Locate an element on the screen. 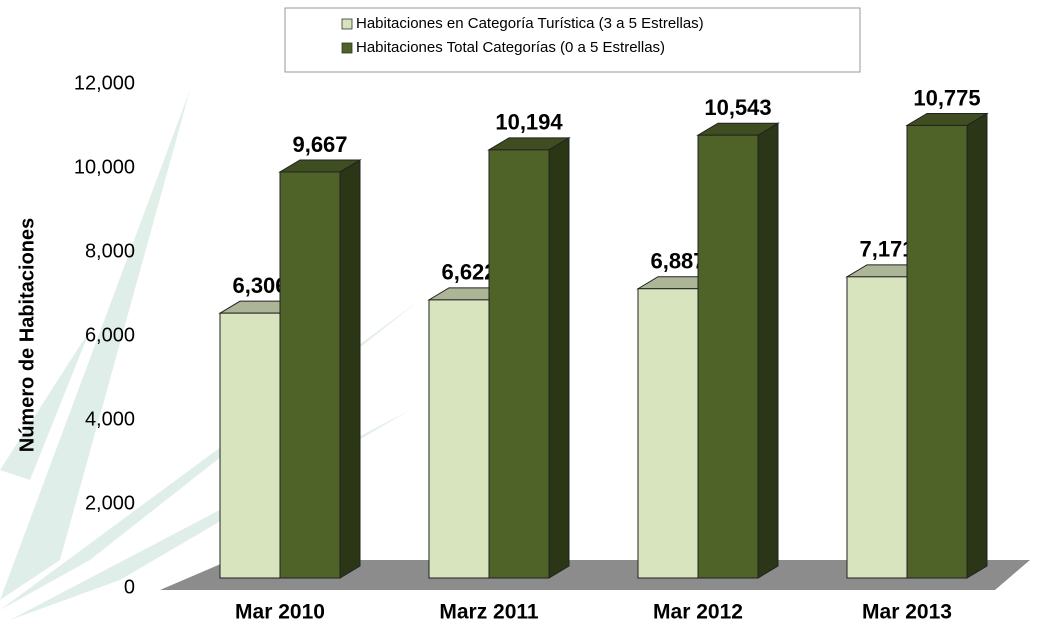 This screenshot has height=631, width=1040. value-label: 10,194 is located at coordinates (529, 122).